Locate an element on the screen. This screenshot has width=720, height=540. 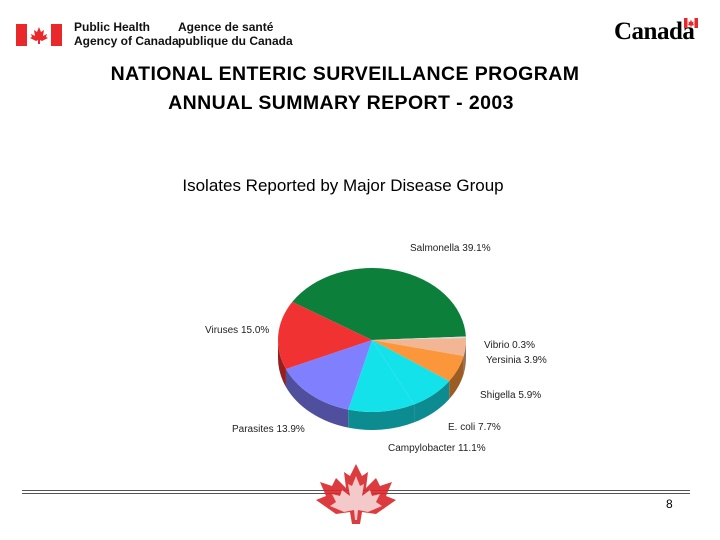
canada-wordmark: Canada is located at coordinates (654, 31).